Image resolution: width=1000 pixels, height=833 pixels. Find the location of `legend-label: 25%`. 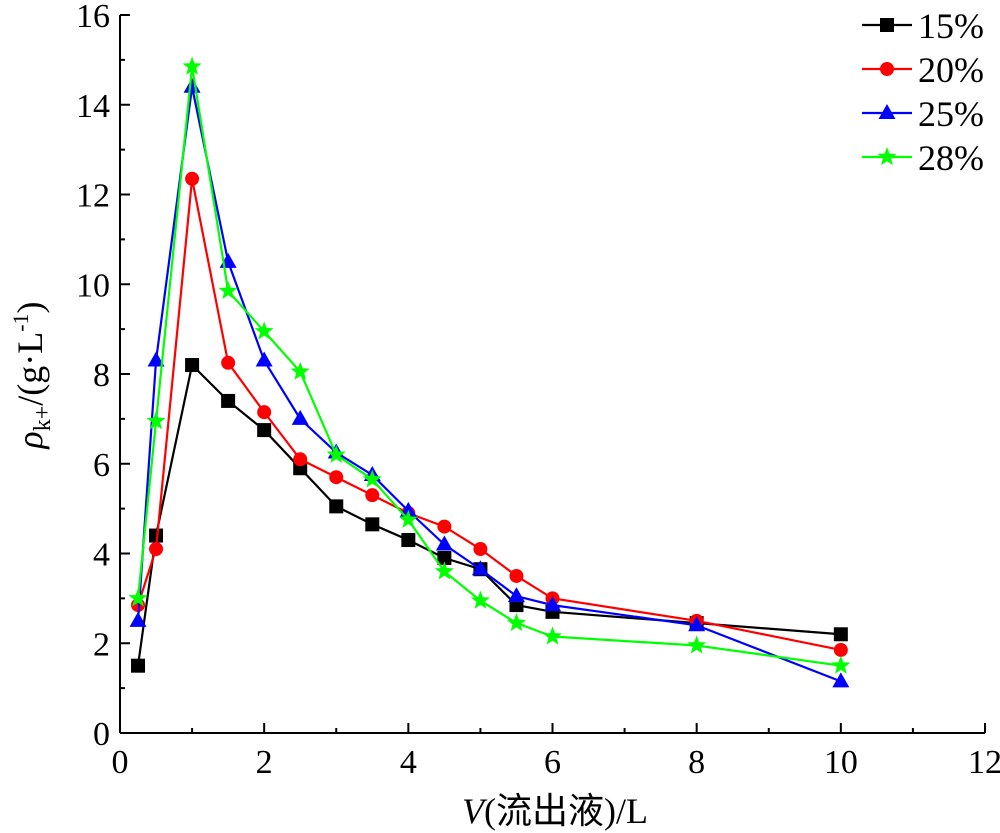

legend-label: 25% is located at coordinates (951, 114).